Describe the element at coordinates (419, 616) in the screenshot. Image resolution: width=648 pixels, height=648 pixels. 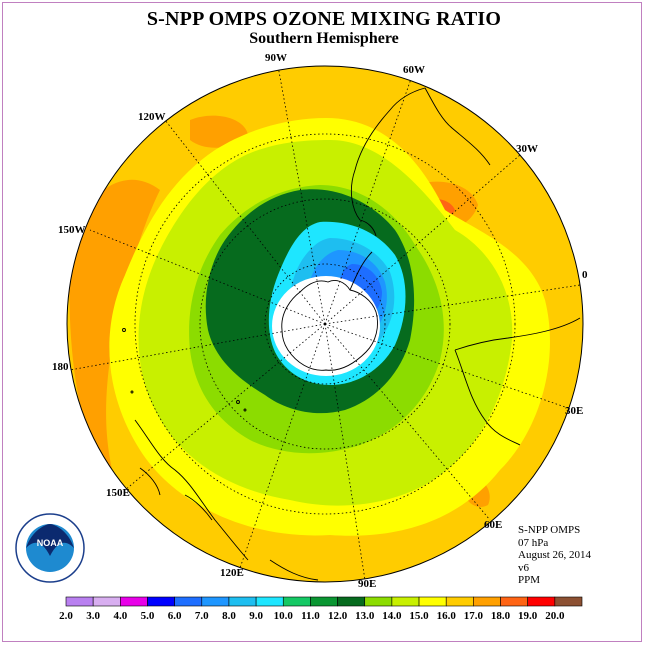
I see `colorbar-tick-label: 15.0` at that location.